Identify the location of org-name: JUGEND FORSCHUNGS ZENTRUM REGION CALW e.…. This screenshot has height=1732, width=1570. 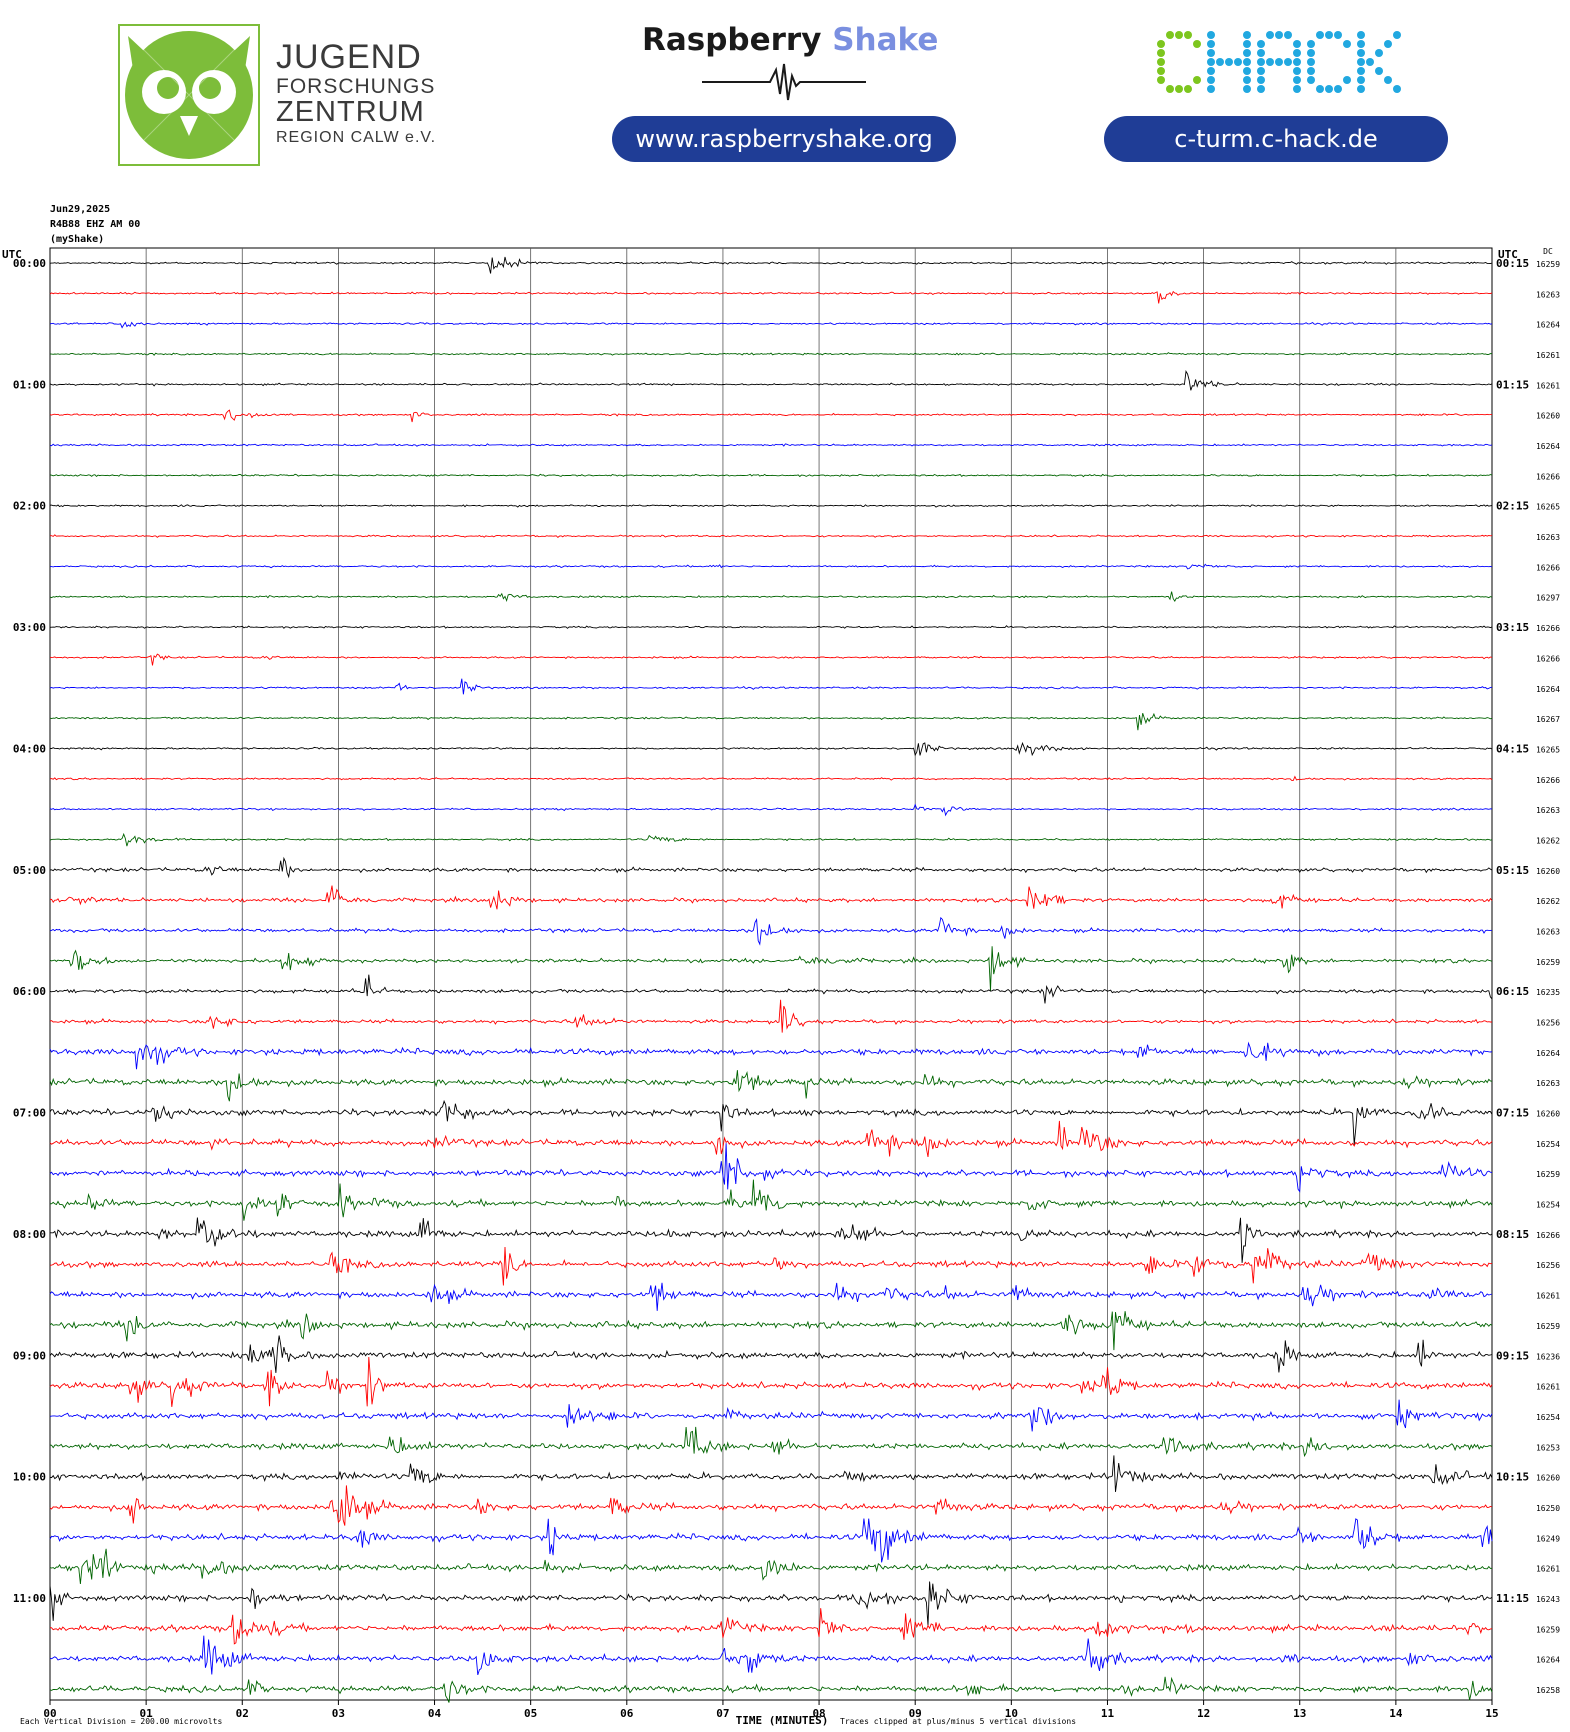
(356, 93).